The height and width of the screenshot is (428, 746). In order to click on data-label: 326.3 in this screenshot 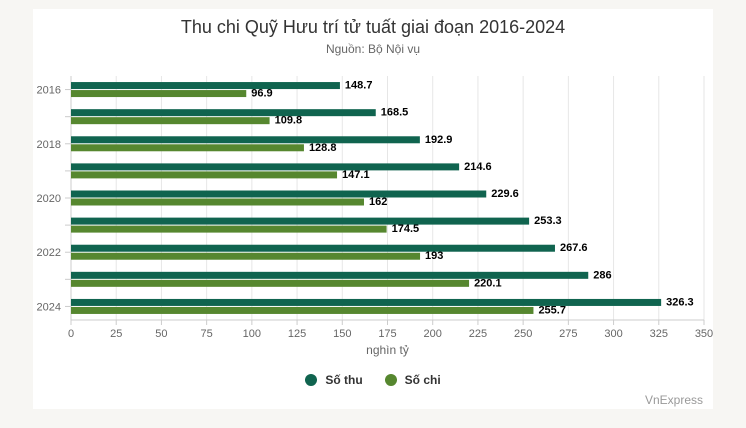, I will do `click(680, 302)`.